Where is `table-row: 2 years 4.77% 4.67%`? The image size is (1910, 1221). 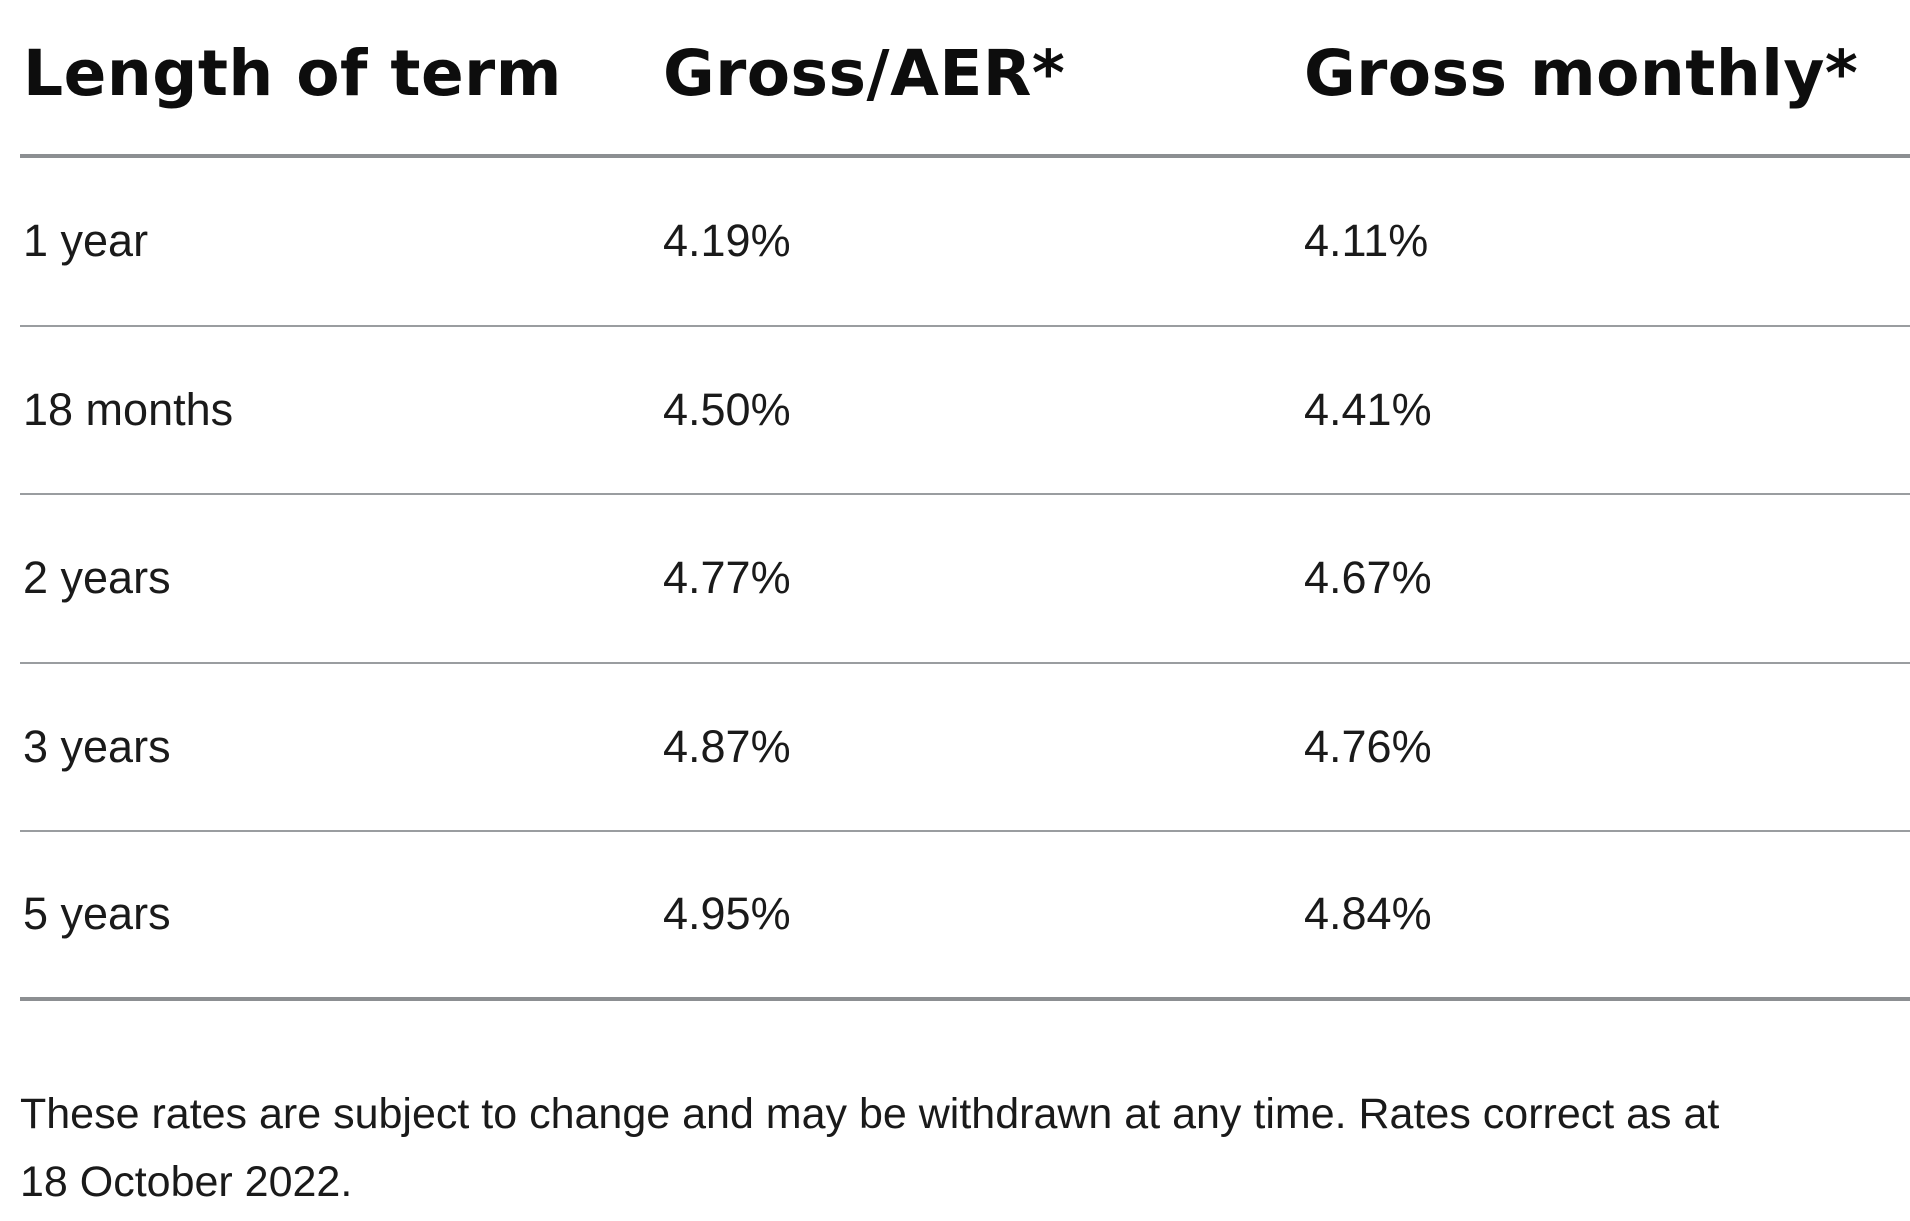
table-row: 2 years 4.77% 4.67% is located at coordinates (965, 579).